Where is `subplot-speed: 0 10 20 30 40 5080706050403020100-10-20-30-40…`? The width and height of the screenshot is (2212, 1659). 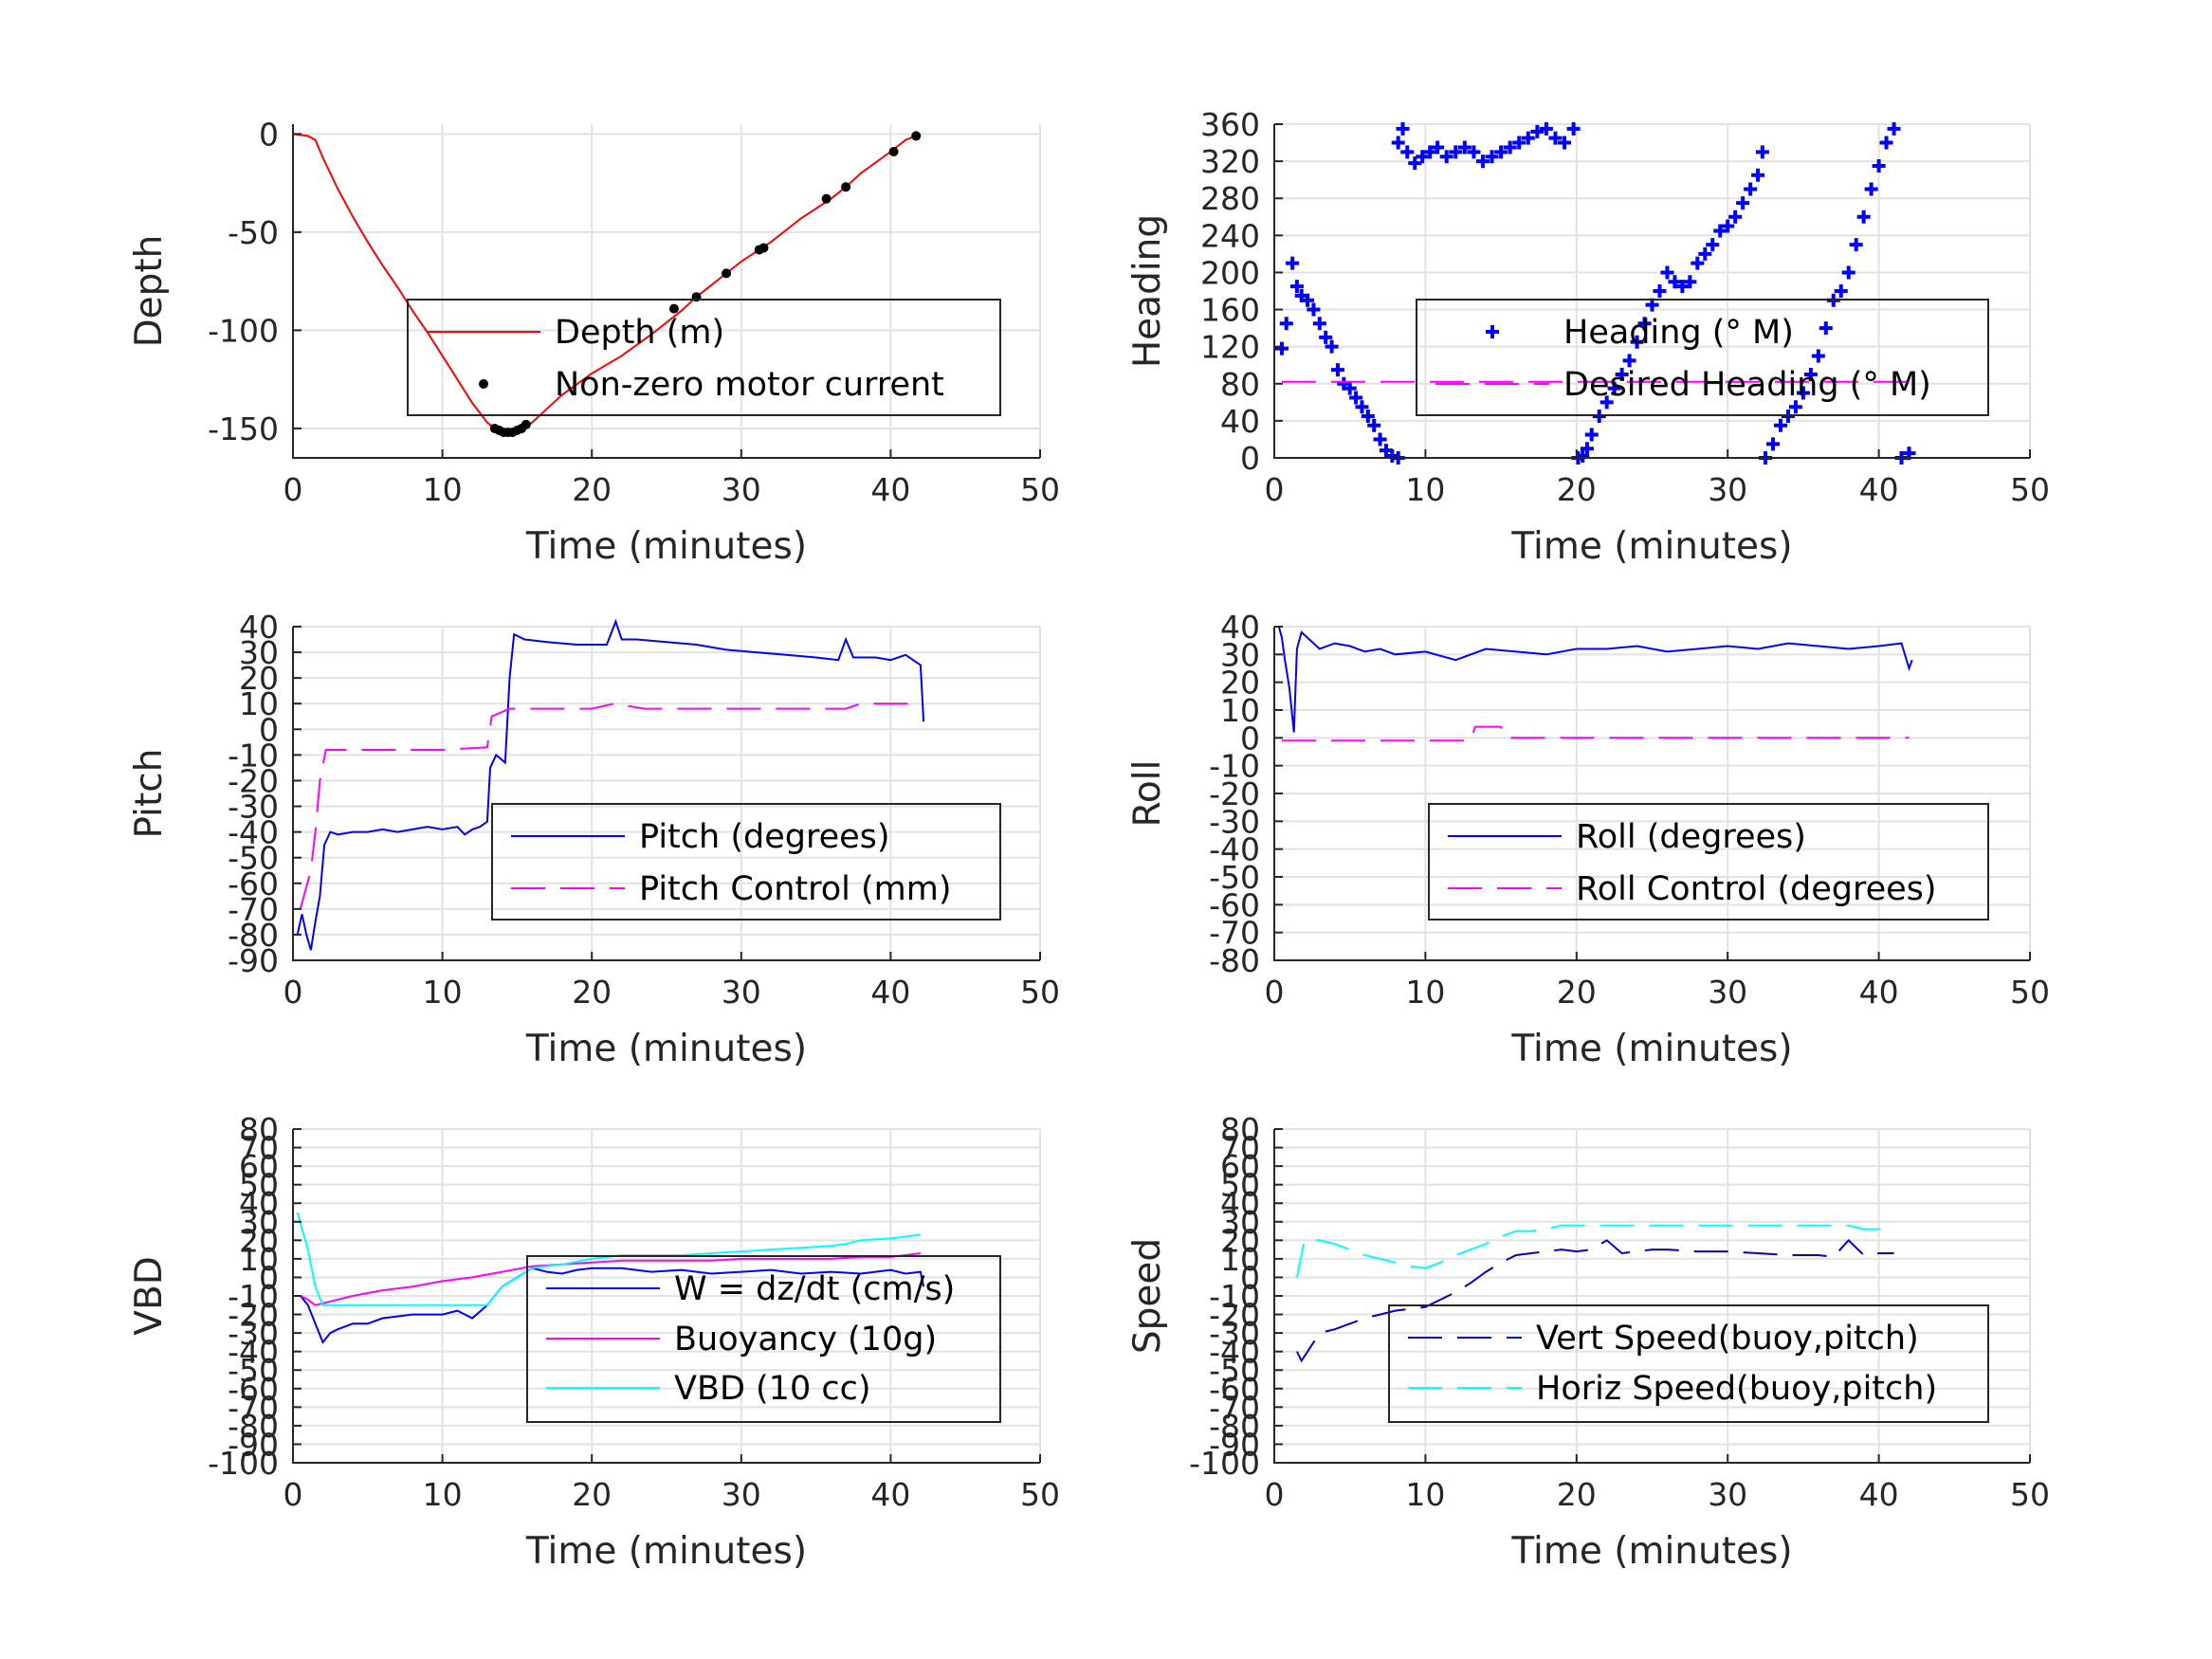 subplot-speed: 0 10 20 30 40 5080706050403020100-10-20-30-40… is located at coordinates (1588, 1342).